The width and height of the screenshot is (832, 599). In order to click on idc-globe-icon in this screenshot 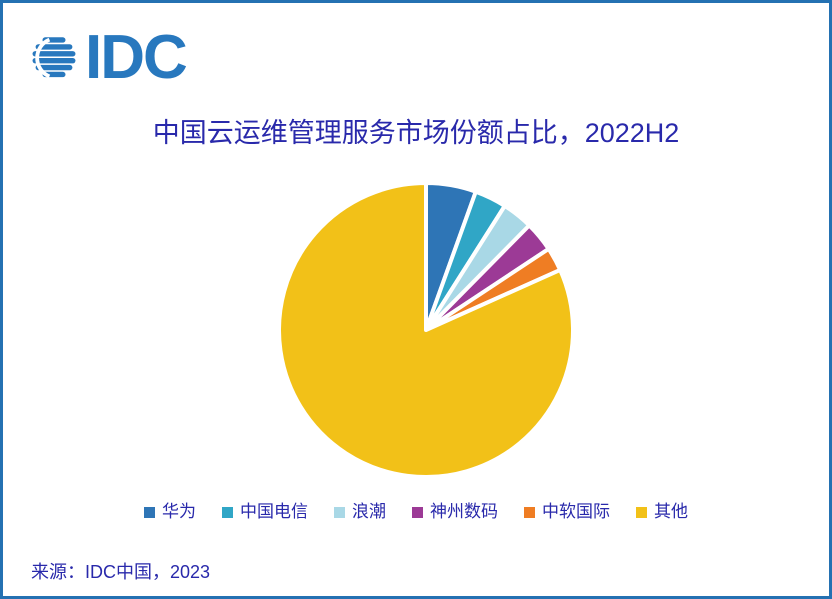, I will do `click(54, 58)`.